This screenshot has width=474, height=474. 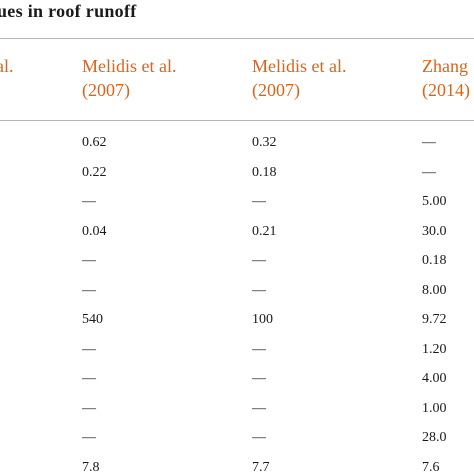 I want to click on table-cell: 100, so click(x=262, y=319).